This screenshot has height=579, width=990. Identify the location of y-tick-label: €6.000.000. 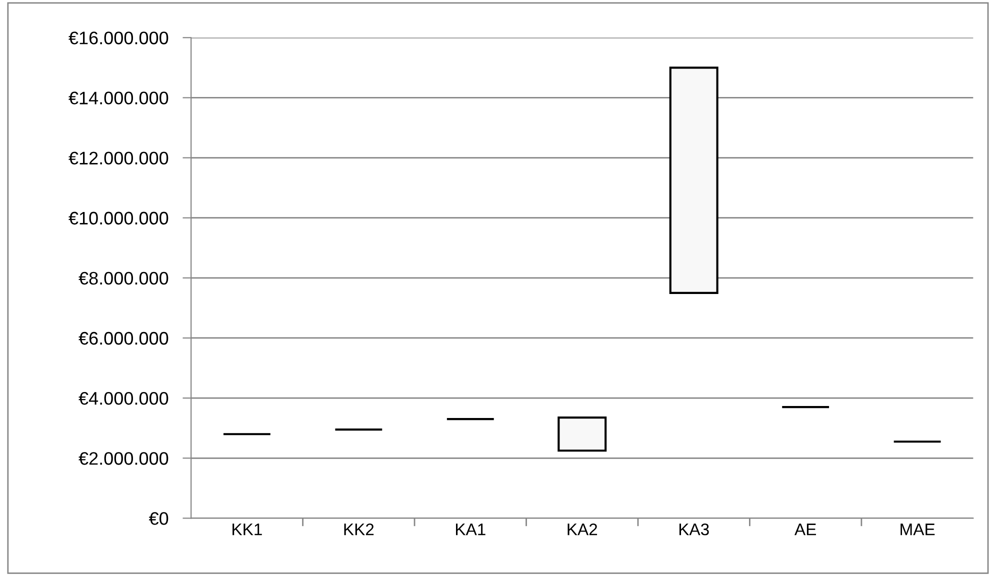
(123, 338).